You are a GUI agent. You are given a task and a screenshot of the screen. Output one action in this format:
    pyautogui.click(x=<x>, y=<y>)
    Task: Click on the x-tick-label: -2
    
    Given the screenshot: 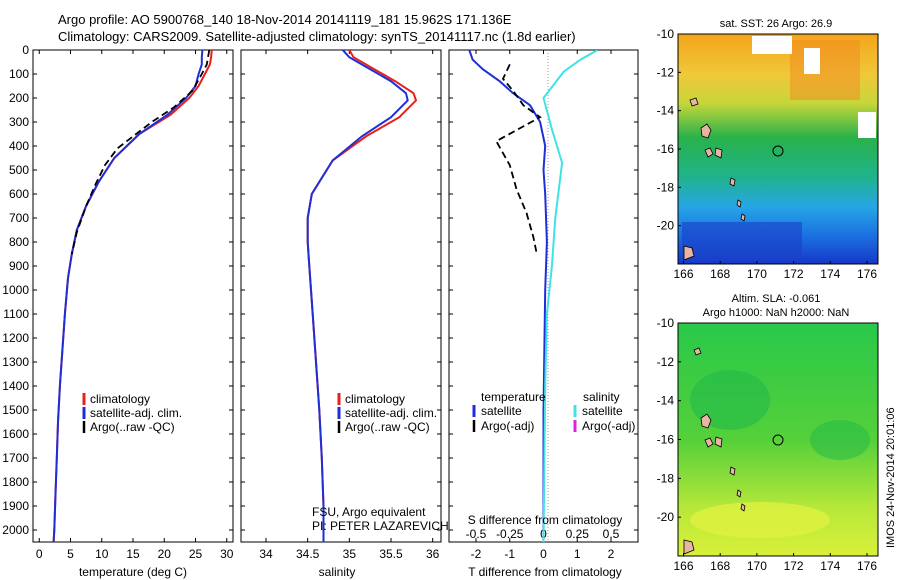 What is the action you would take?
    pyautogui.click(x=476, y=554)
    